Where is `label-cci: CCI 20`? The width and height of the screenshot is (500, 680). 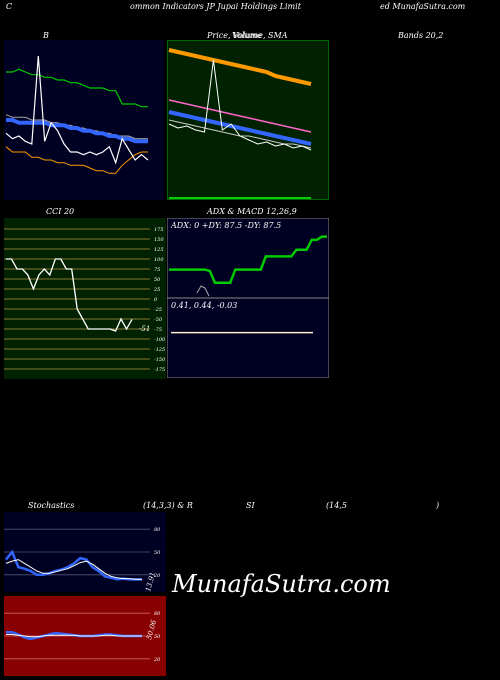
label-cci: CCI 20 is located at coordinates (60, 211).